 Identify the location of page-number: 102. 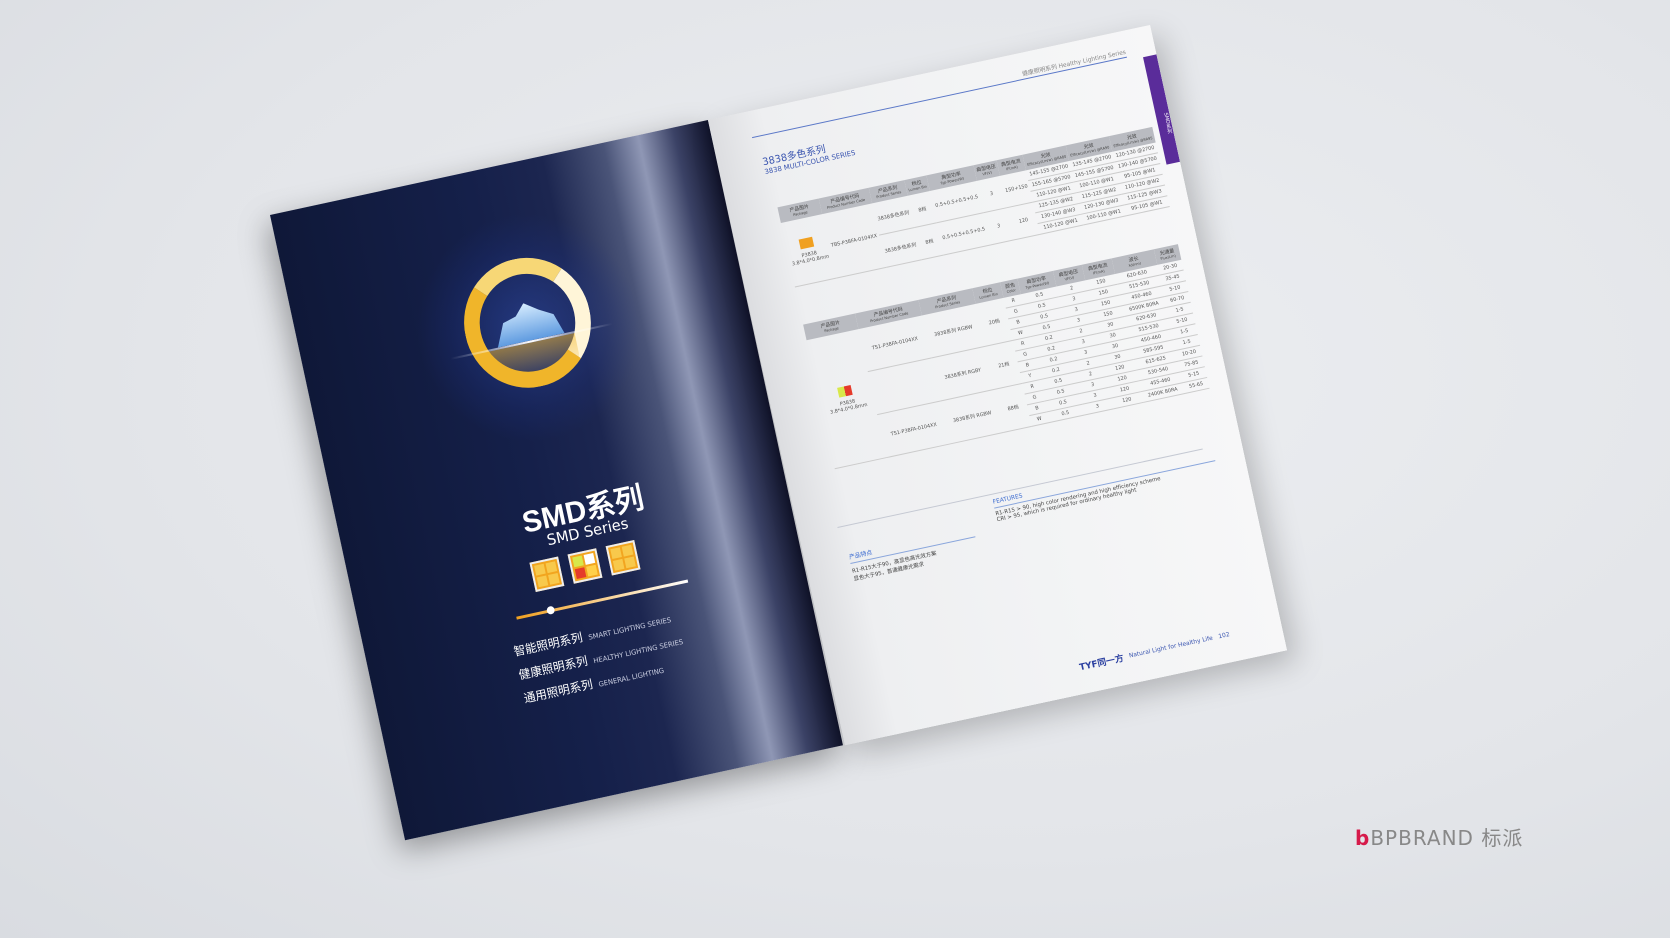
(1224, 636).